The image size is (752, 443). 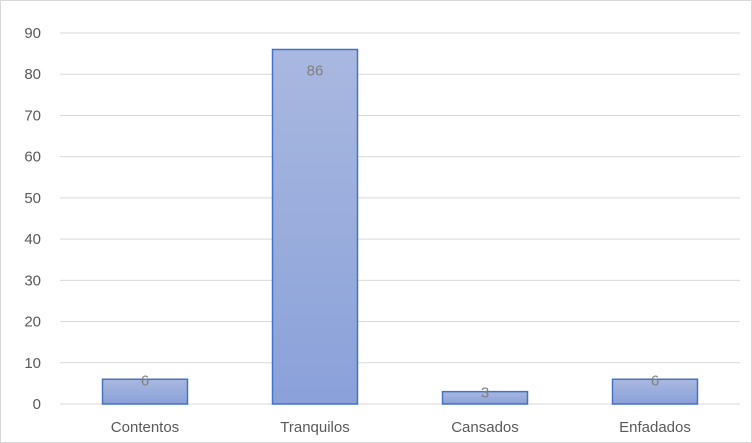 What do you see at coordinates (32, 280) in the screenshot?
I see `y-tick-label: 30` at bounding box center [32, 280].